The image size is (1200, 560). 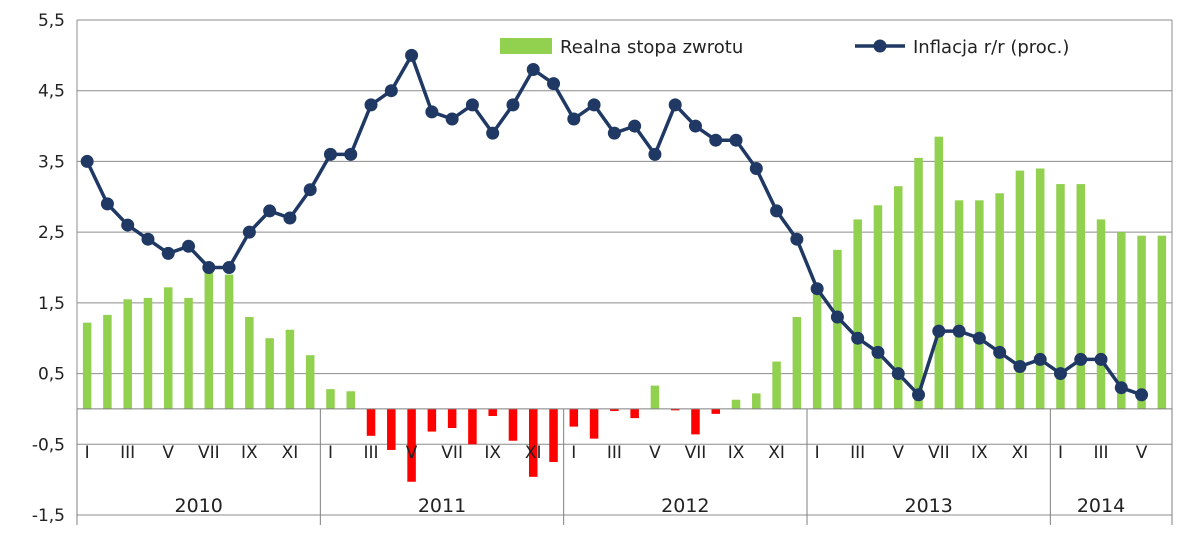 What do you see at coordinates (51, 21) in the screenshot?
I see `y-tick-label: 5,5` at bounding box center [51, 21].